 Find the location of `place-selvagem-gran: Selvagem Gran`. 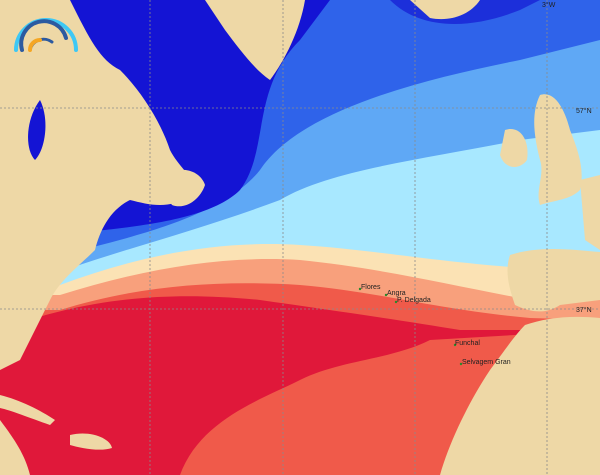

place-selvagem-gran: Selvagem Gran is located at coordinates (485, 362).